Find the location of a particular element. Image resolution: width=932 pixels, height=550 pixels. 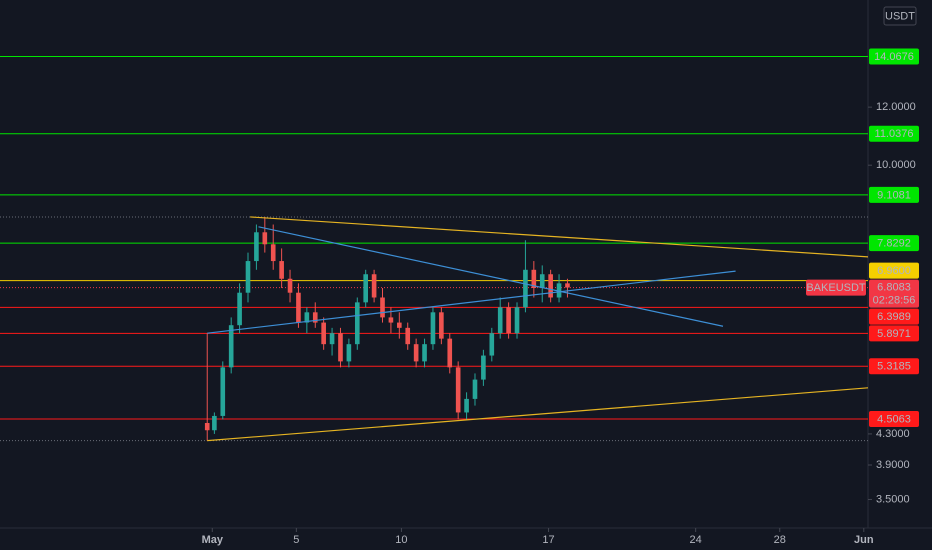

x-tick-label: 5 is located at coordinates (296, 540).